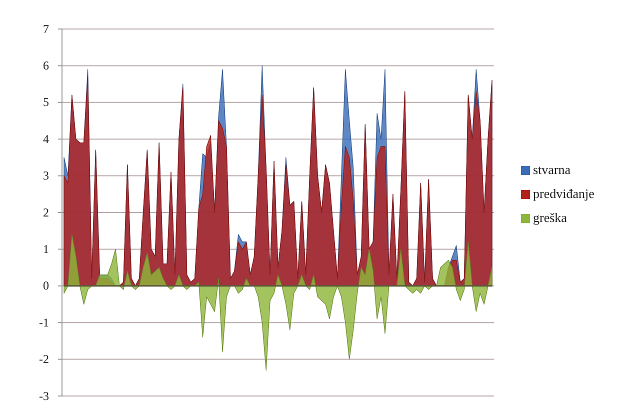  I want to click on y-tick-label: 2, so click(46, 212).